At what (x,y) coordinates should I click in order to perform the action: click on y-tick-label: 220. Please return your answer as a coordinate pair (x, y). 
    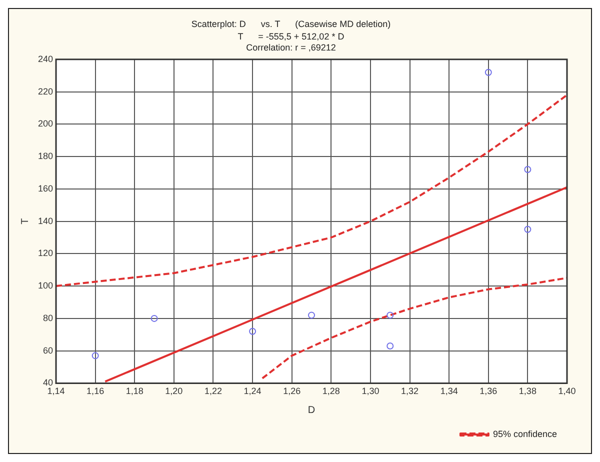
    Looking at the image, I should click on (46, 91).